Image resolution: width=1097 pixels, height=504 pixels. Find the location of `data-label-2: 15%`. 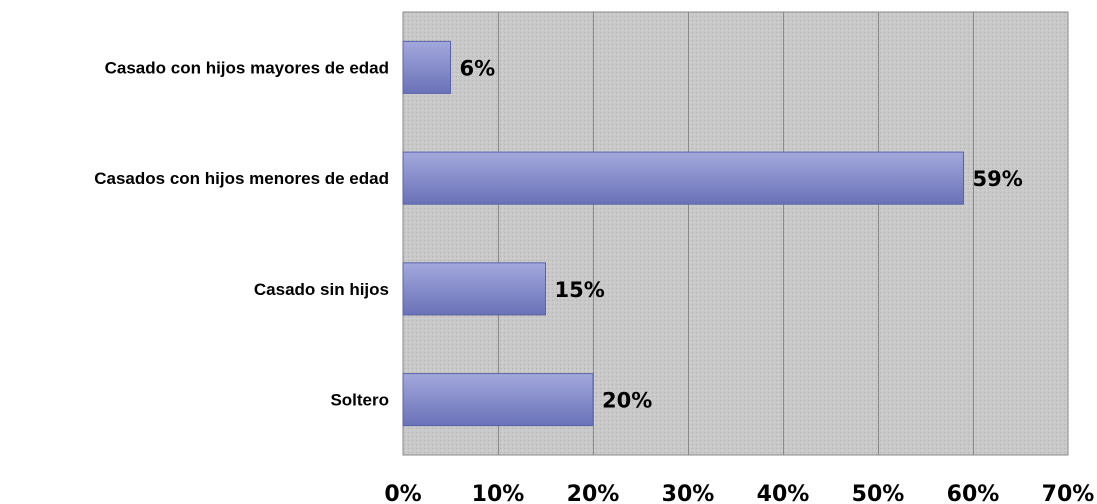

data-label-2: 15% is located at coordinates (580, 290).